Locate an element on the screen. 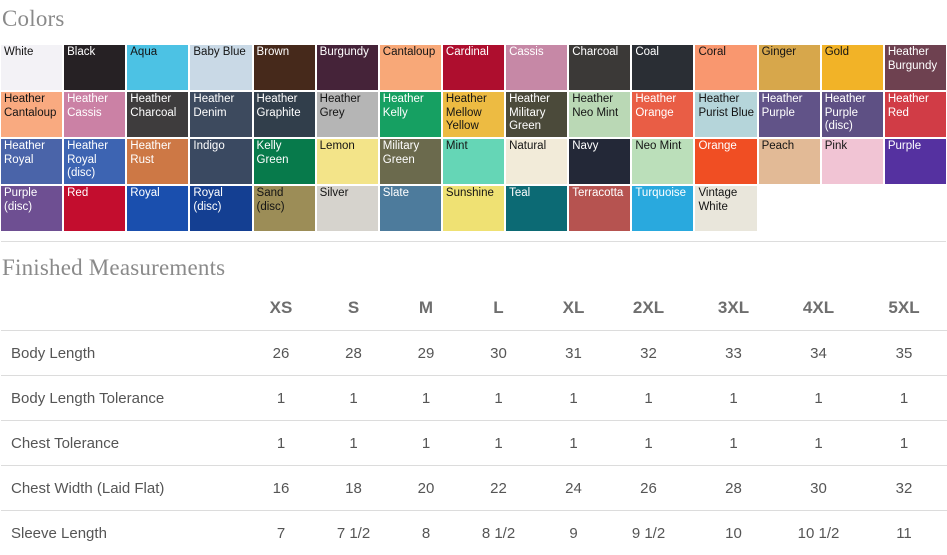  measurement-value-cell: 30 is located at coordinates (818, 488).